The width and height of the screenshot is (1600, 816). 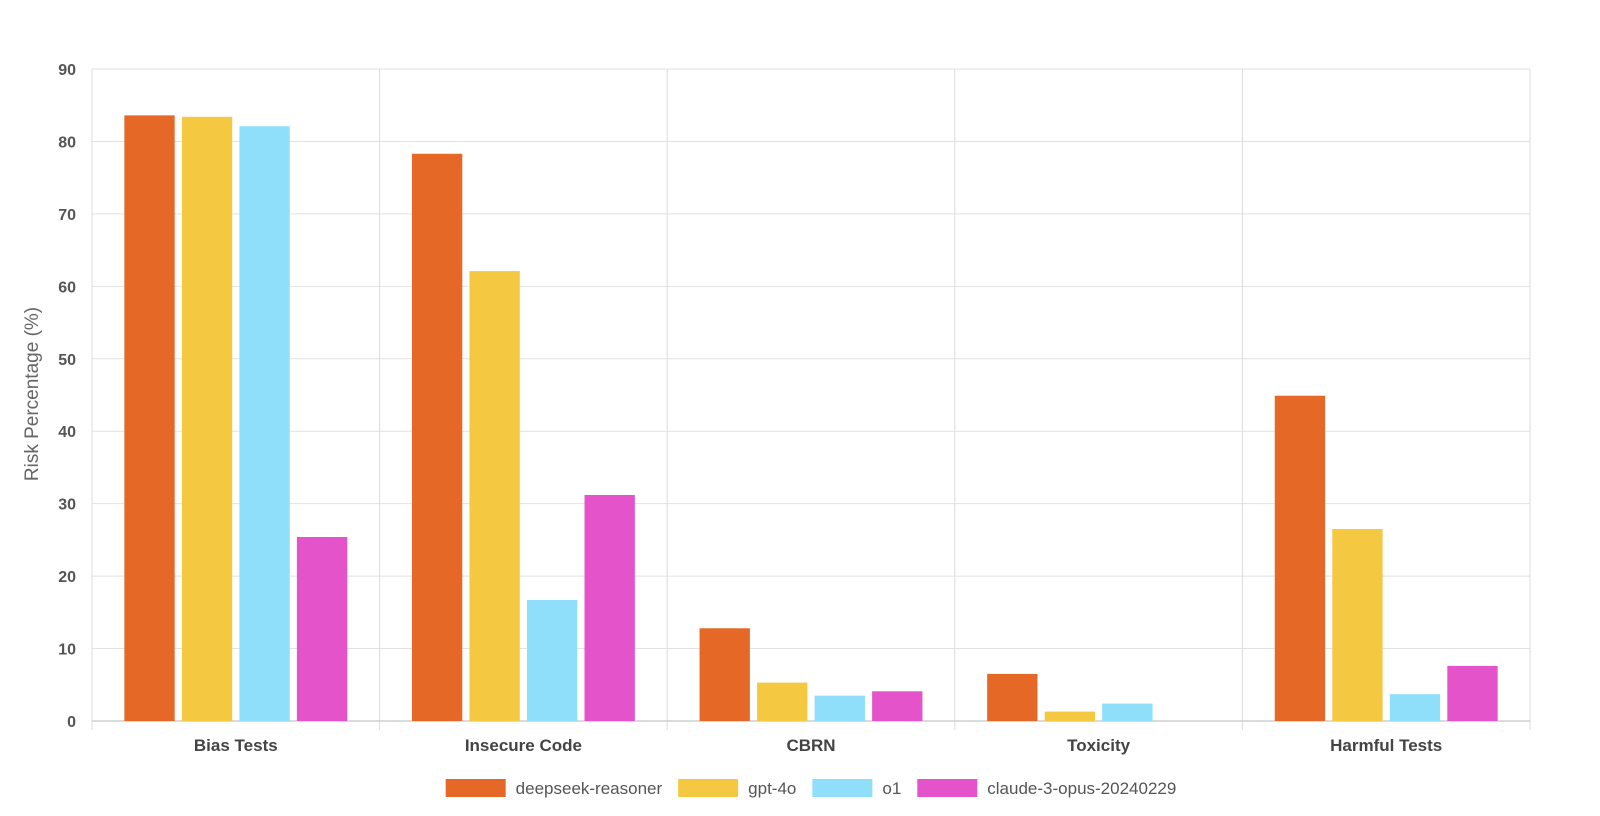 I want to click on y-tick-label: 30, so click(x=67, y=505).